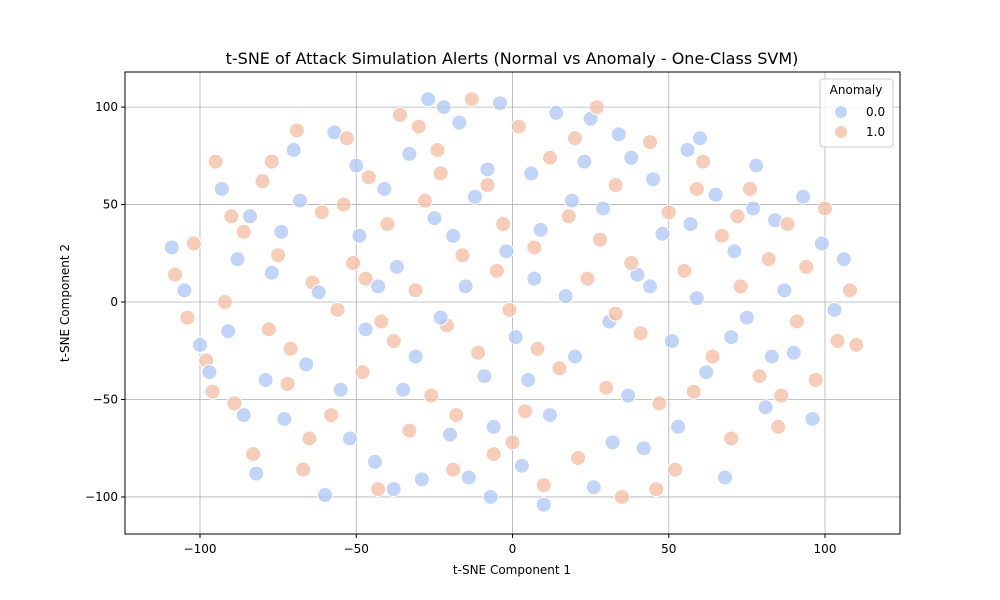  What do you see at coordinates (200, 549) in the screenshot?
I see `x-tick-label: −100` at bounding box center [200, 549].